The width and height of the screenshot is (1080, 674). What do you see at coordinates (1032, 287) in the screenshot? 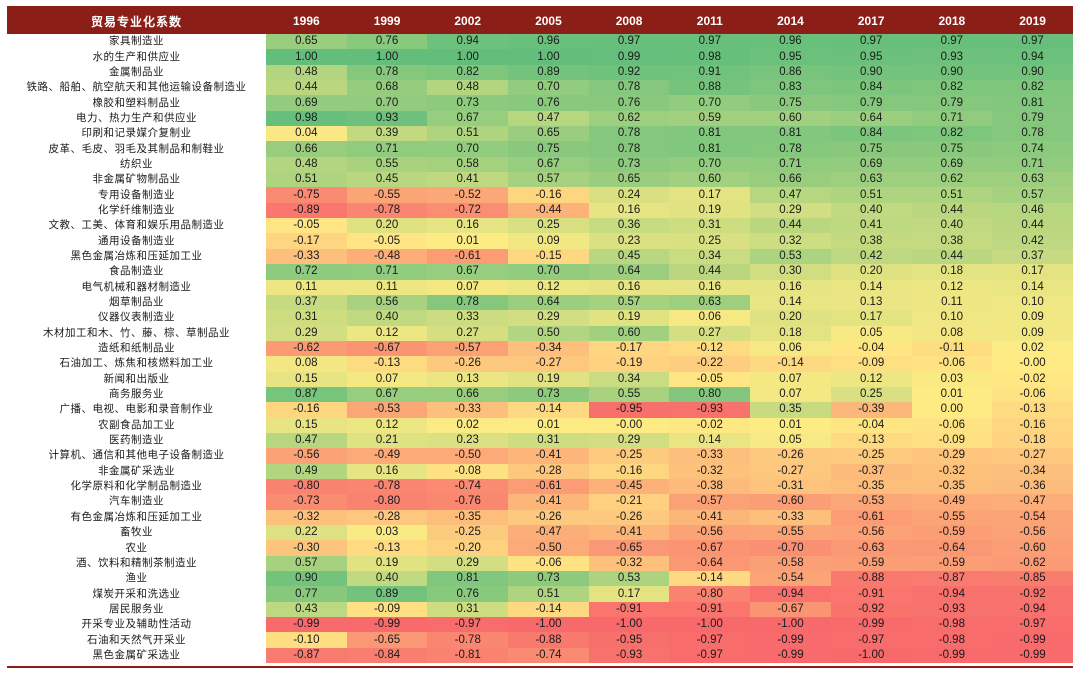
I see `heatmap-cell: 0.14` at bounding box center [1032, 287].